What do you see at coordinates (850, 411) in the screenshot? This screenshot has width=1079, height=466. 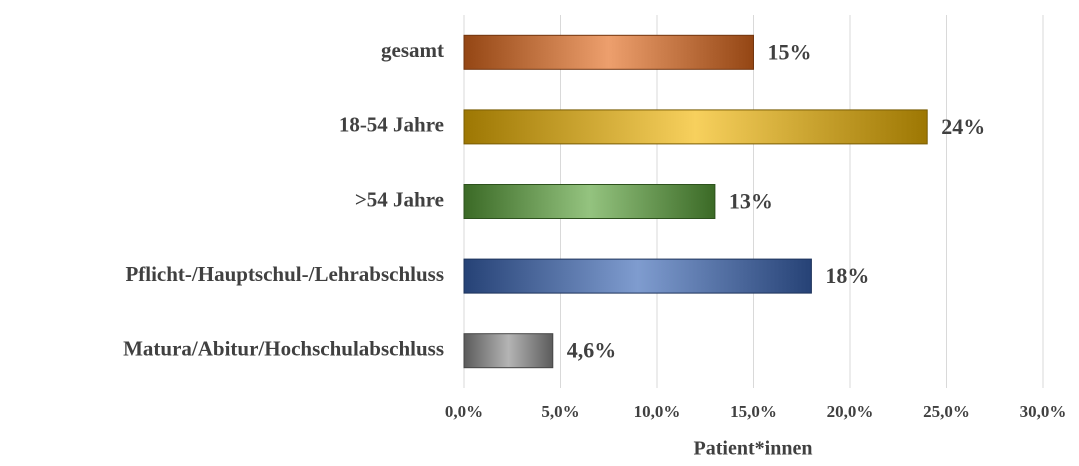 I see `x-tick-label: 20,0%` at bounding box center [850, 411].